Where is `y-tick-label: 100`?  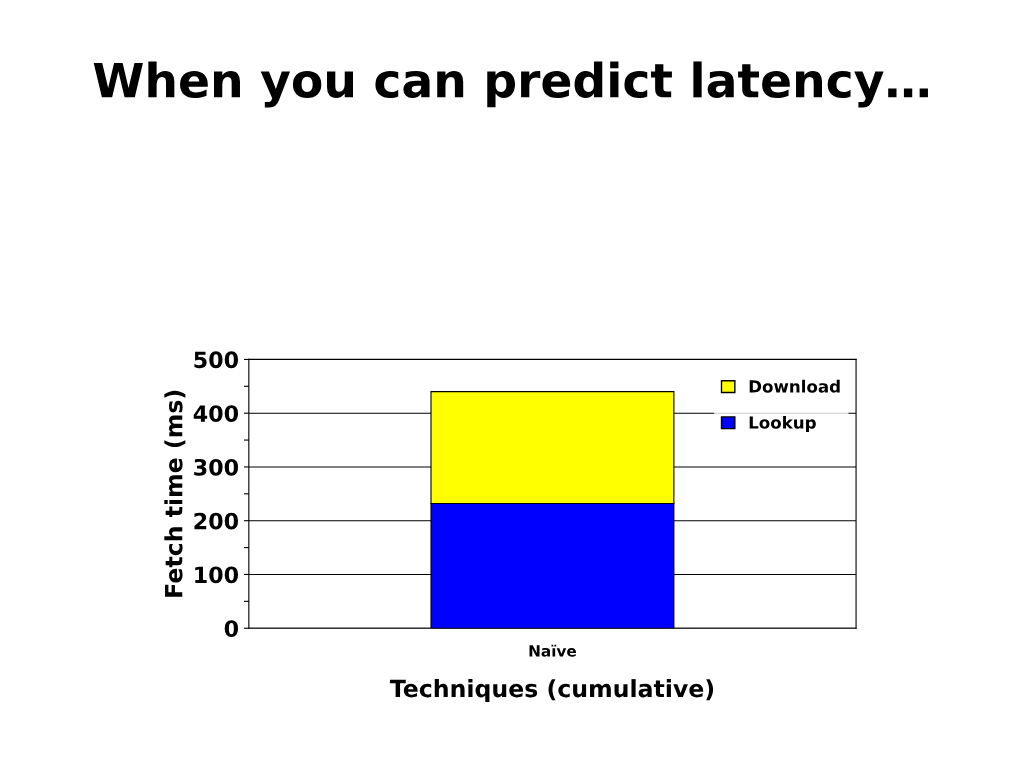
y-tick-label: 100 is located at coordinates (217, 575).